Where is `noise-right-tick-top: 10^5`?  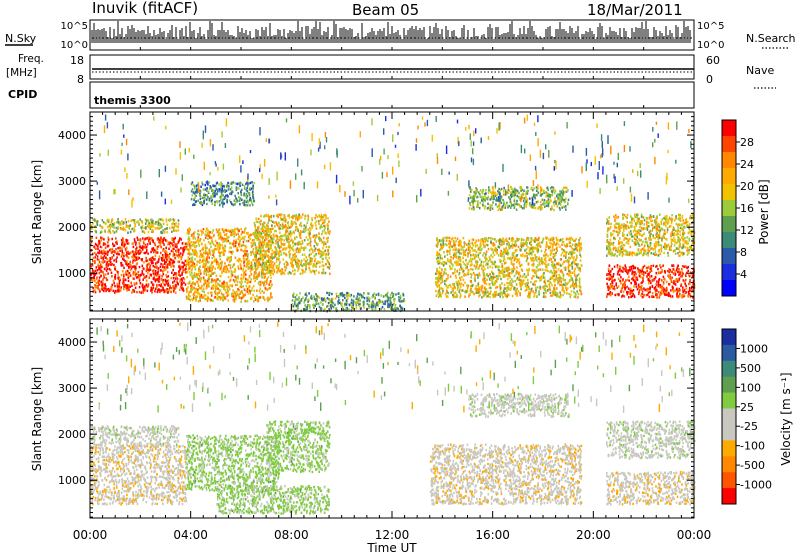 noise-right-tick-top: 10^5 is located at coordinates (710, 26).